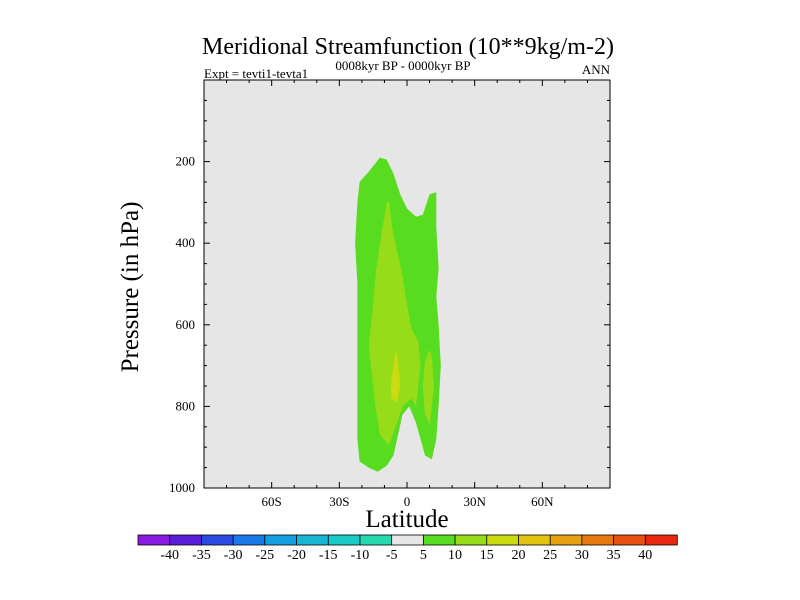 The width and height of the screenshot is (800, 600). Describe the element at coordinates (406, 519) in the screenshot. I see `x-axis-label: Latitude` at that location.